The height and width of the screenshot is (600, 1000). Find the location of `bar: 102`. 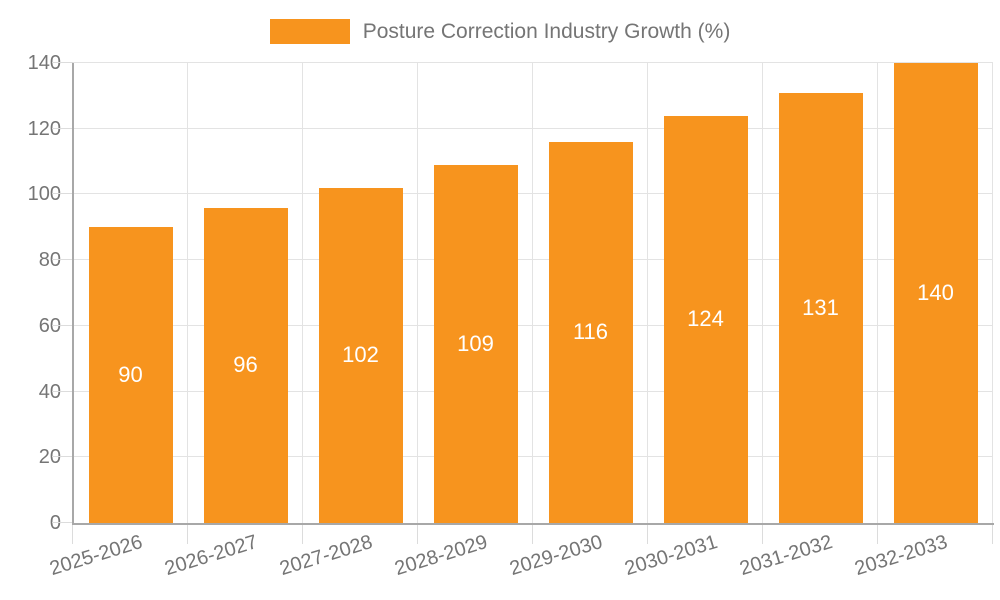

bar: 102 is located at coordinates (360, 355).